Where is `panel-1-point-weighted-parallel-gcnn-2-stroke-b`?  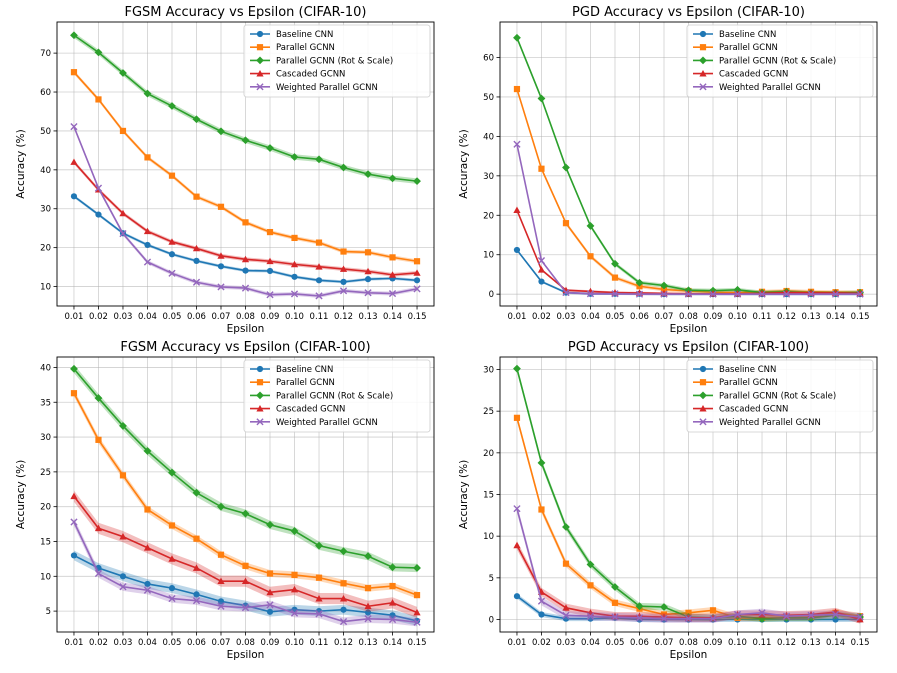 panel-1-point-weighted-parallel-gcnn-2-stroke-b is located at coordinates (123, 234).